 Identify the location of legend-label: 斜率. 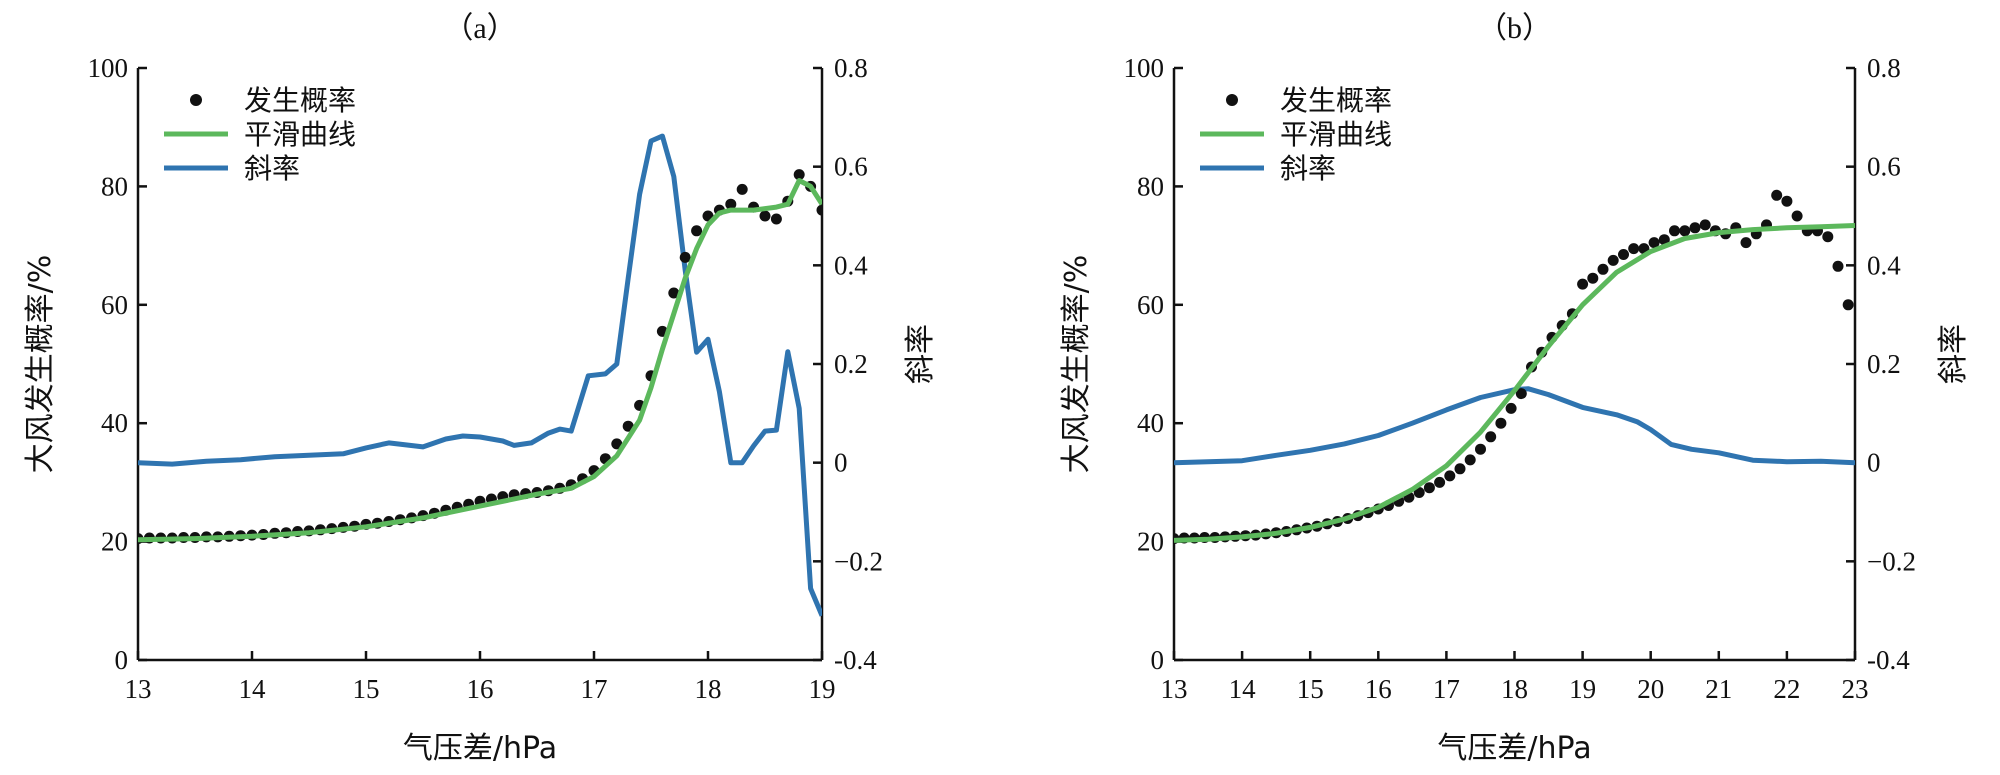
(272, 168).